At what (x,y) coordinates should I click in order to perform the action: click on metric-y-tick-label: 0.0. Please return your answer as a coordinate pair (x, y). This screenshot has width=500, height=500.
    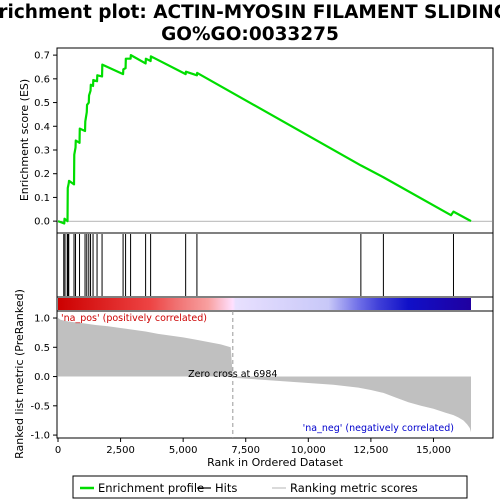
    Looking at the image, I should click on (42, 377).